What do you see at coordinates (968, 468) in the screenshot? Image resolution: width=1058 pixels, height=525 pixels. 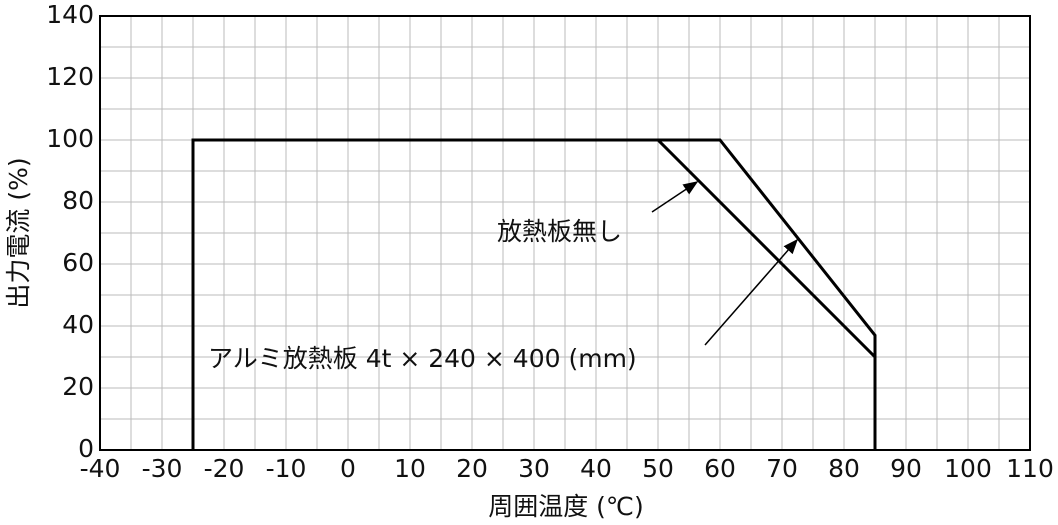 I see `x-tick-label: 100` at bounding box center [968, 468].